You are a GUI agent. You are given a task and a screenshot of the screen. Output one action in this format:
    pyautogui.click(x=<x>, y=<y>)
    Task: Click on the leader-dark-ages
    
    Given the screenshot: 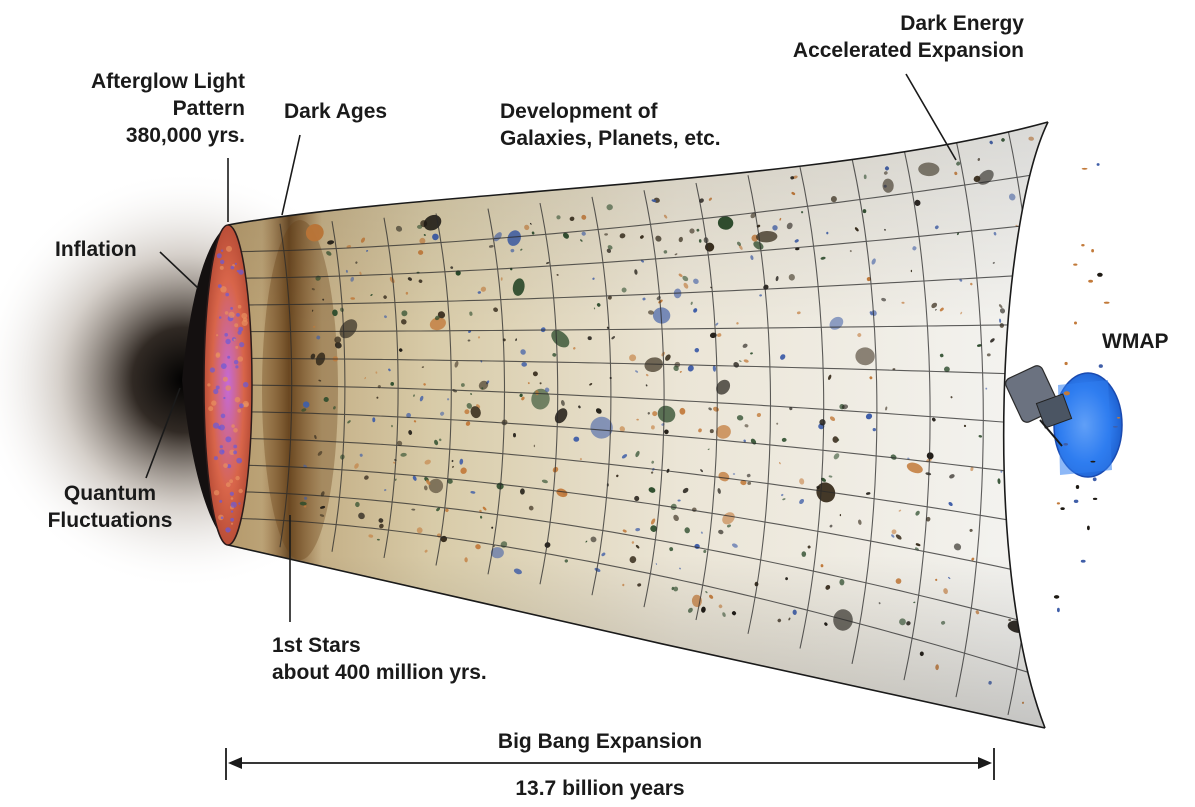 What is the action you would take?
    pyautogui.click(x=291, y=175)
    